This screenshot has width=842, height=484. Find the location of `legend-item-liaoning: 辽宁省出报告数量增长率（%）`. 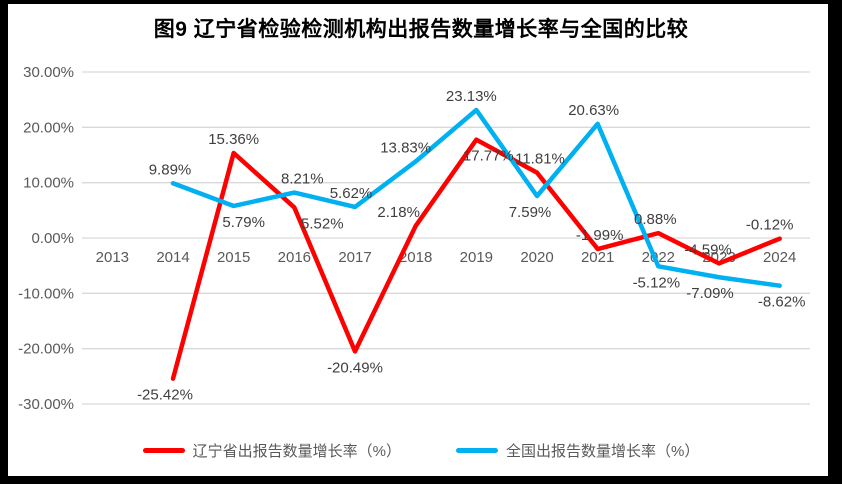

legend-item-liaoning: 辽宁省出报告数量增长率（%） is located at coordinates (271, 450).